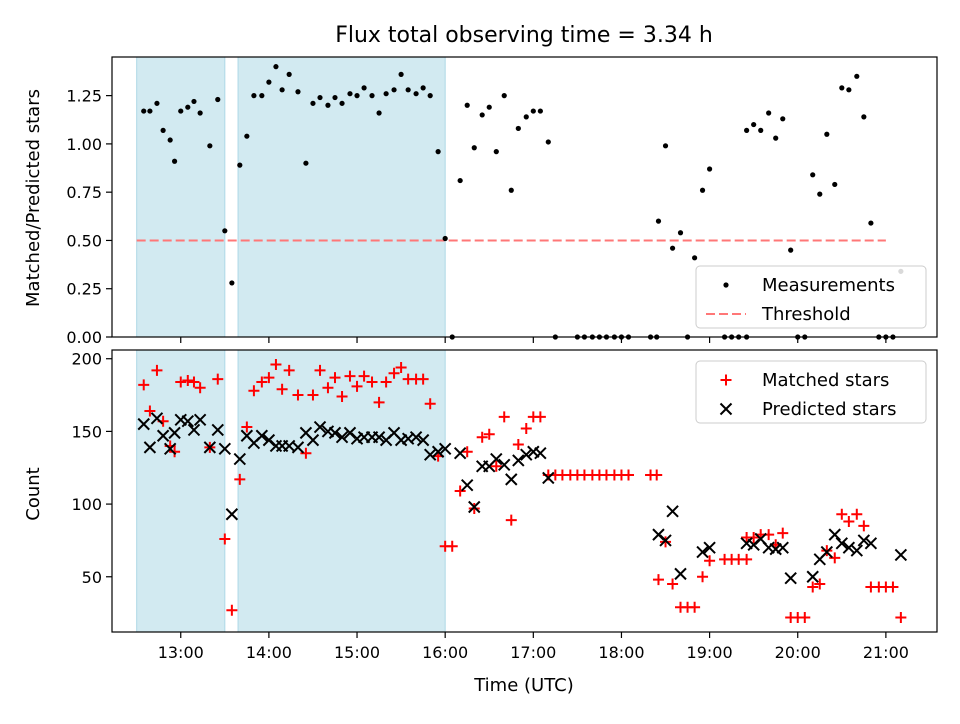 Image resolution: width=960 pixels, height=724 pixels. I want to click on legend-label: Measurements, so click(828, 285).